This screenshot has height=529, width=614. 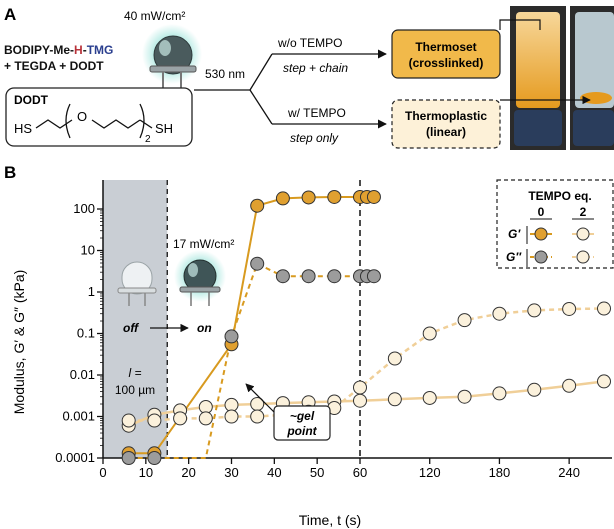 I want to click on x-tick-label: 30, so click(x=231, y=472).